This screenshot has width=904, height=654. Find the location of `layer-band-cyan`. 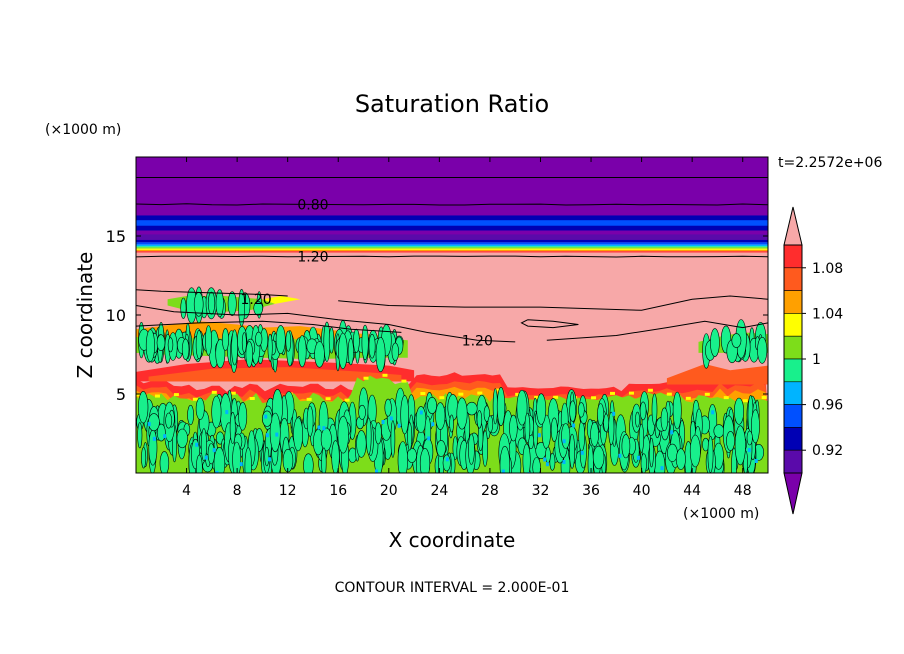

layer-band-cyan is located at coordinates (452, 247).